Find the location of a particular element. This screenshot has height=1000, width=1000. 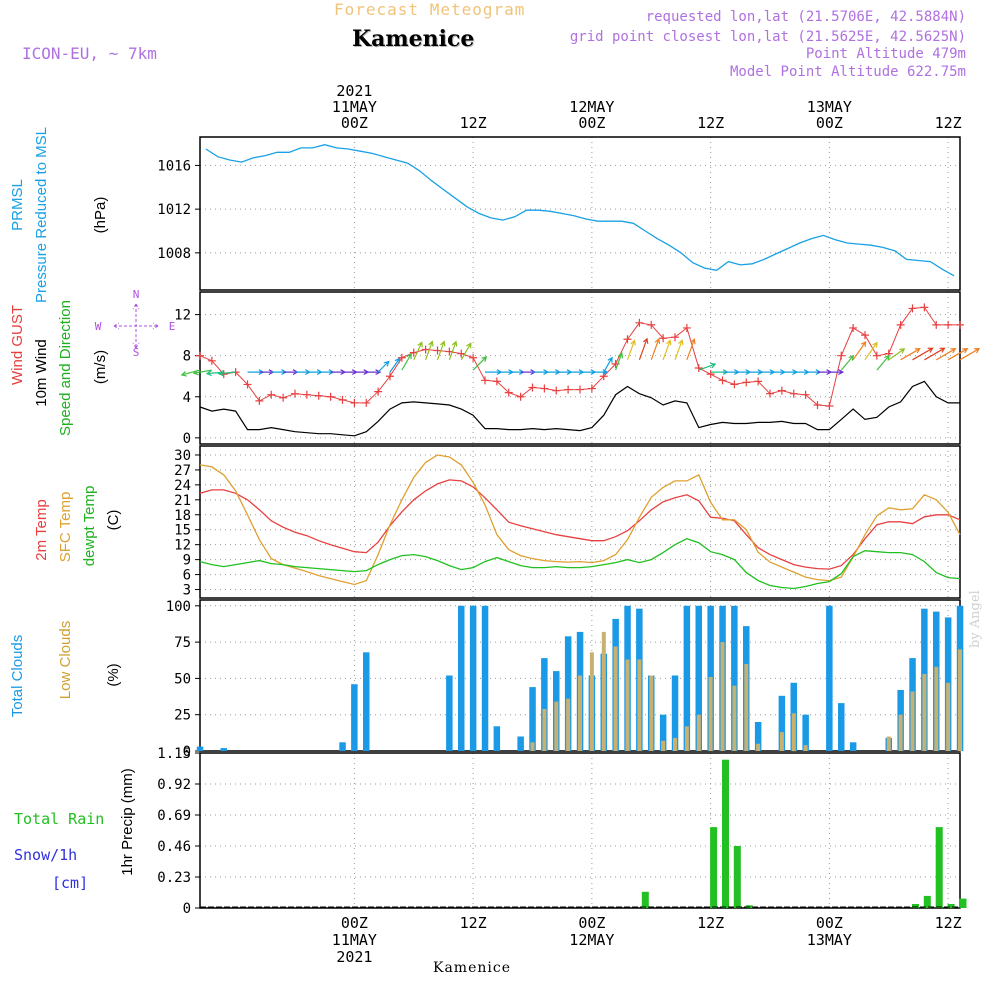

pressure-line is located at coordinates (580, 210).